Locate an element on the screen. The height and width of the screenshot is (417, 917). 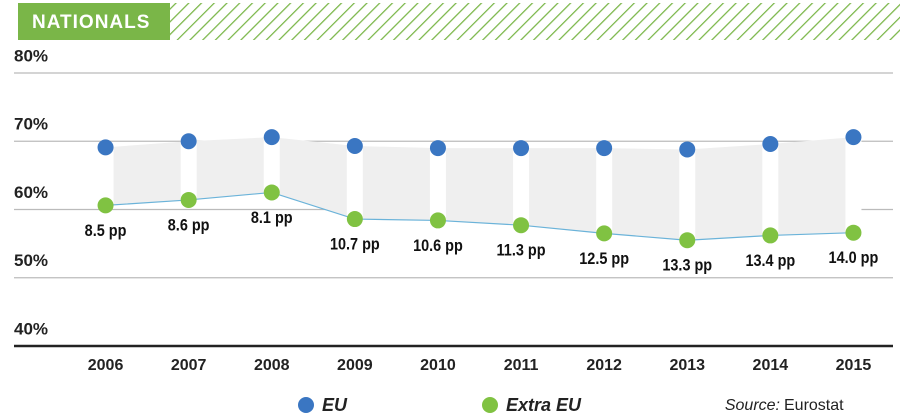
x-tick-label: 2015 is located at coordinates (854, 365).